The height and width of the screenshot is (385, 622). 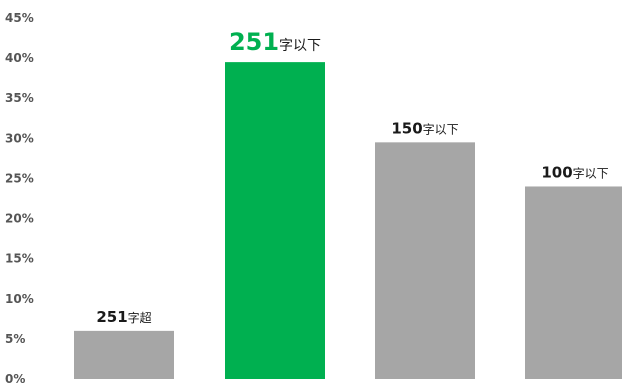 What do you see at coordinates (19, 299) in the screenshot?
I see `y-tick-label: 10%` at bounding box center [19, 299].